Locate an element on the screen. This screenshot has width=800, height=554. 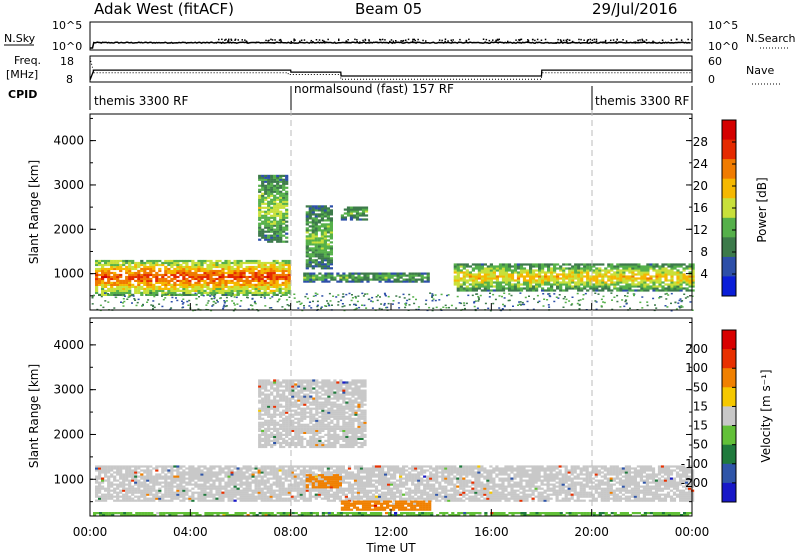
cpid-segment-3: themis 3300 RF is located at coordinates (642, 101).